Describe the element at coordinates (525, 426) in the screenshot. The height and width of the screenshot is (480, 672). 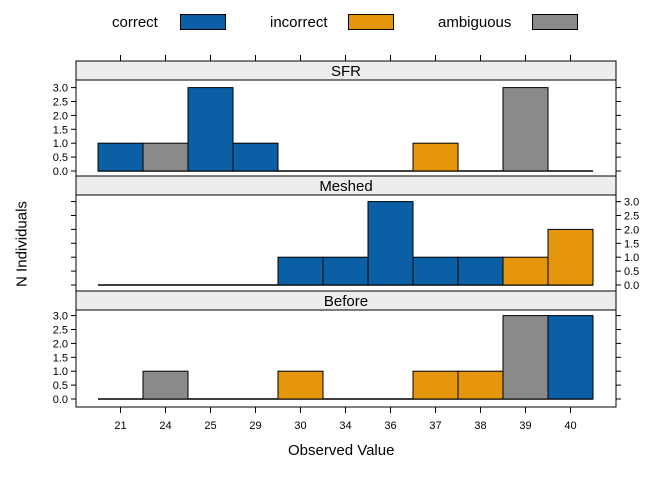
I see `x-tick-label: 39` at that location.